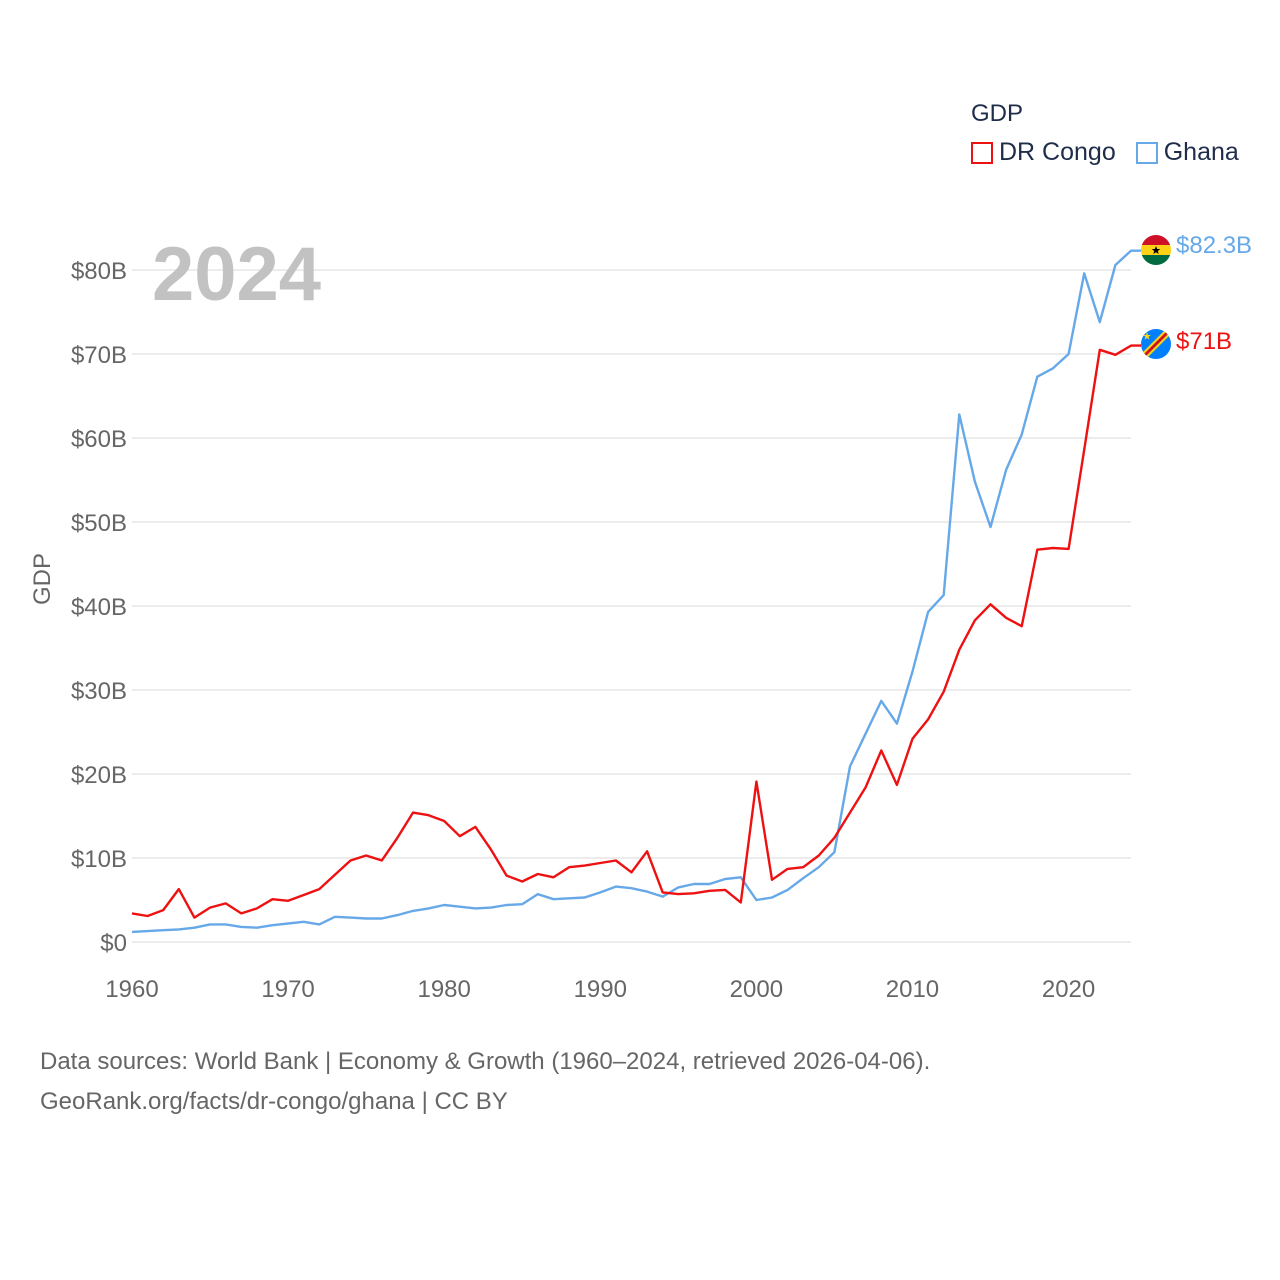 The height and width of the screenshot is (1280, 1280). I want to click on y-tick-label: $0, so click(113, 943).